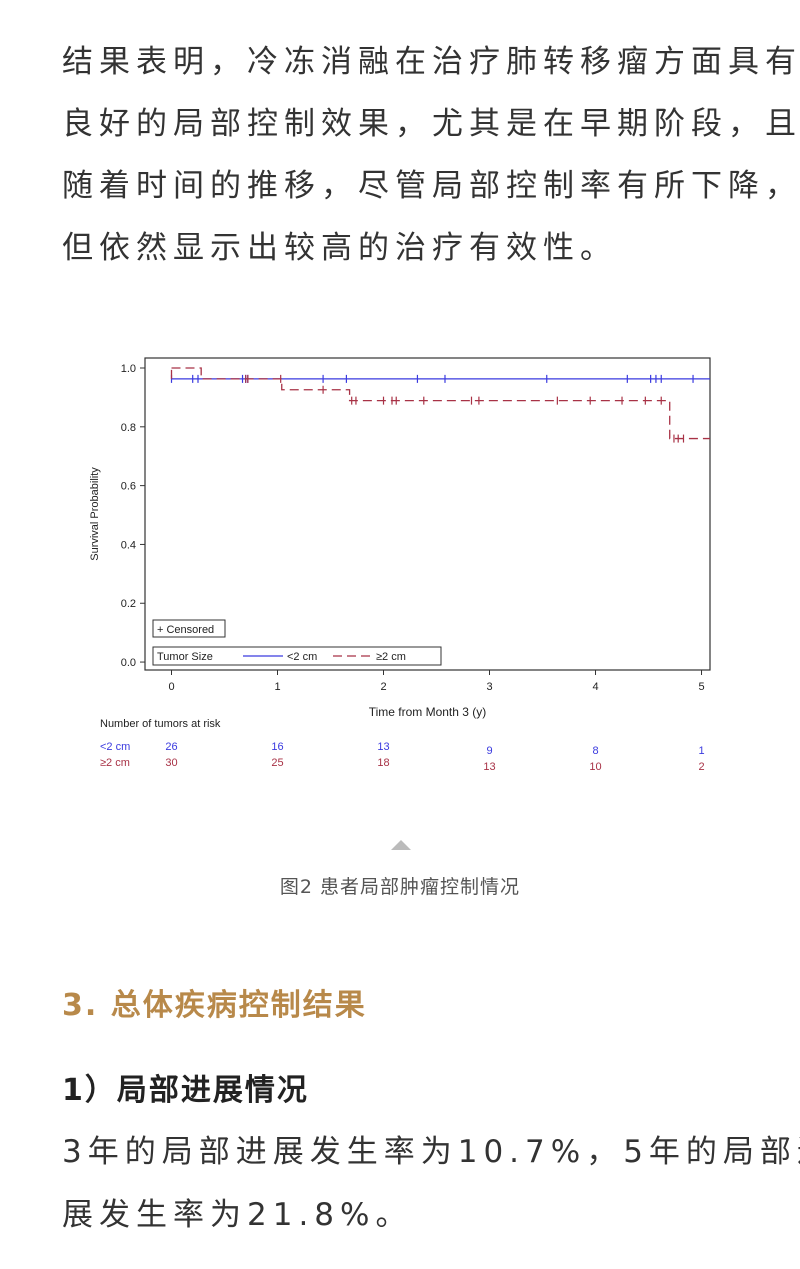 The width and height of the screenshot is (800, 1269). I want to click on caption-arrow-icon, so click(401, 845).